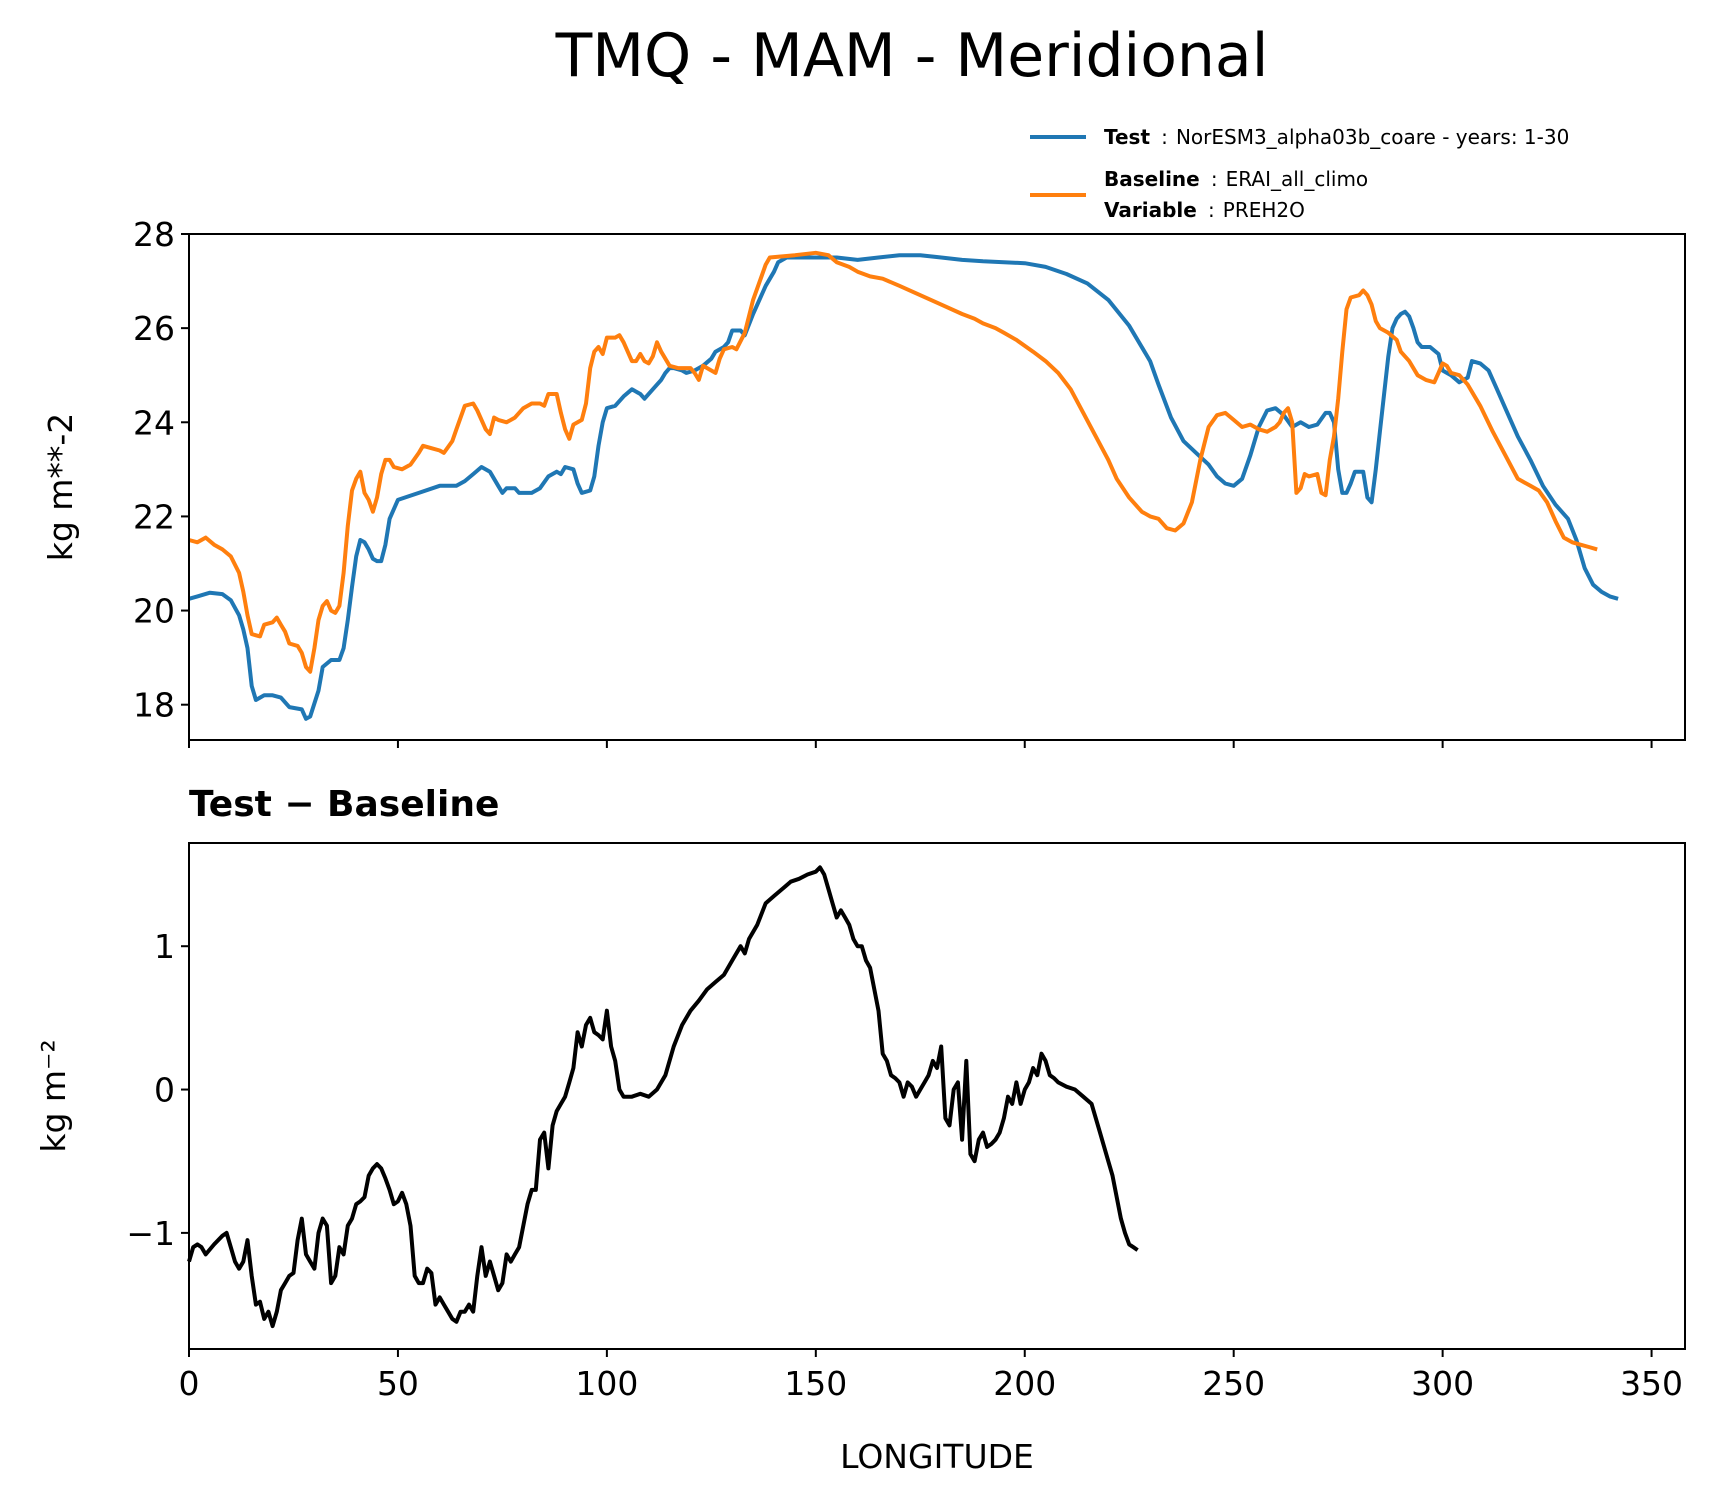  I want to click on top-ytick-label: 28, so click(154, 234).